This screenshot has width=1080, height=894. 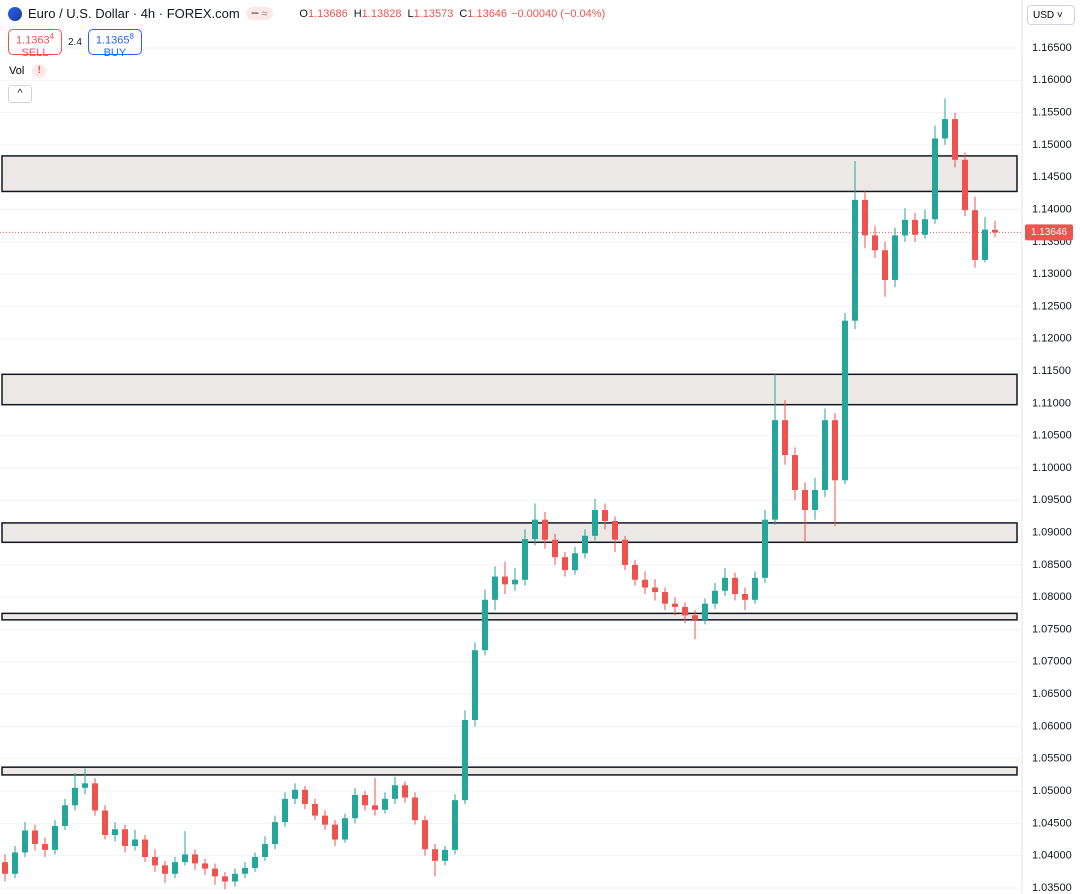 I want to click on y-tick-label: 1.04000, so click(x=1052, y=856).